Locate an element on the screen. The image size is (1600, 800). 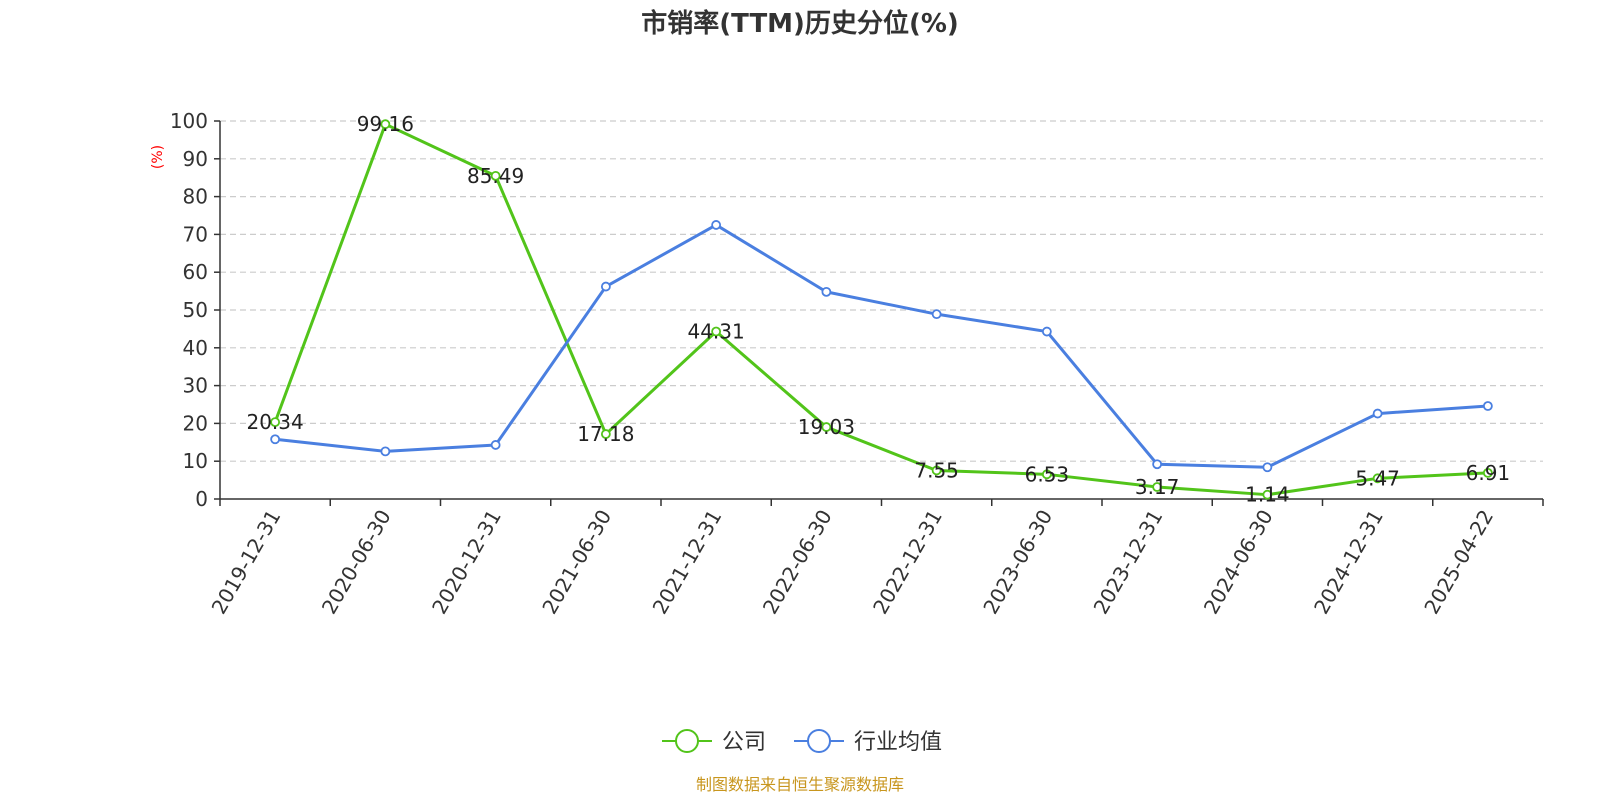
legend-label: 行业均值 is located at coordinates (898, 742).